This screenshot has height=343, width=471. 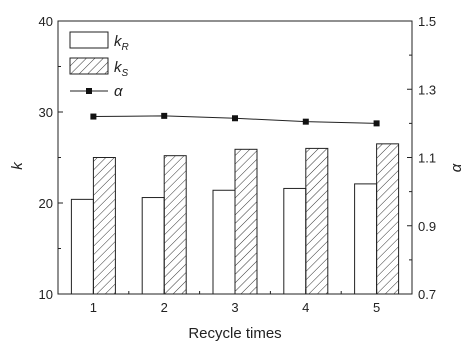 What do you see at coordinates (427, 226) in the screenshot?
I see `y-right-tick-label: 0.9` at bounding box center [427, 226].